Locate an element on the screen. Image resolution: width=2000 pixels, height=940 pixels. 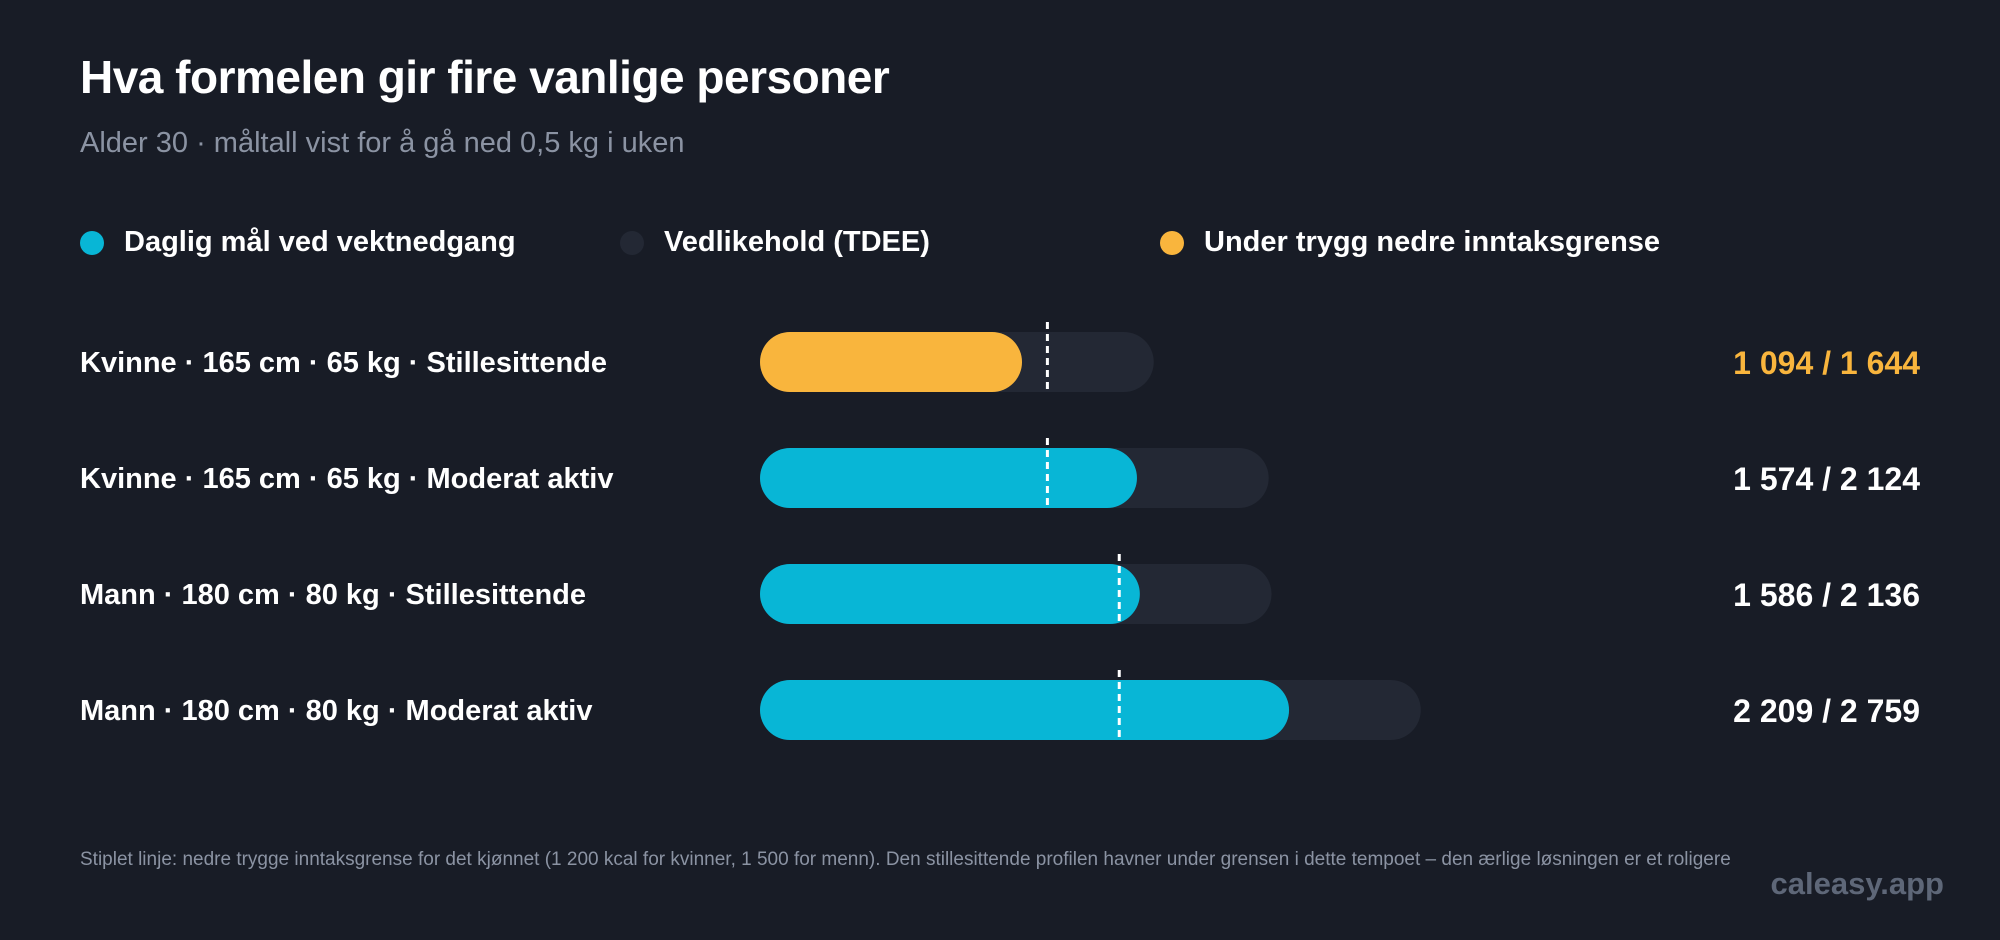
legend-item-target: Daglig mål ved vektnedgang is located at coordinates (298, 242).